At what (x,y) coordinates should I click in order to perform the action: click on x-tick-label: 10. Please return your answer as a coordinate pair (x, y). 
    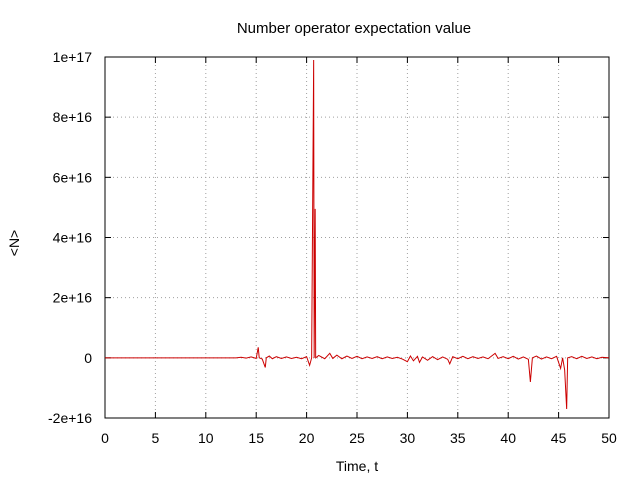
    Looking at the image, I should click on (206, 438).